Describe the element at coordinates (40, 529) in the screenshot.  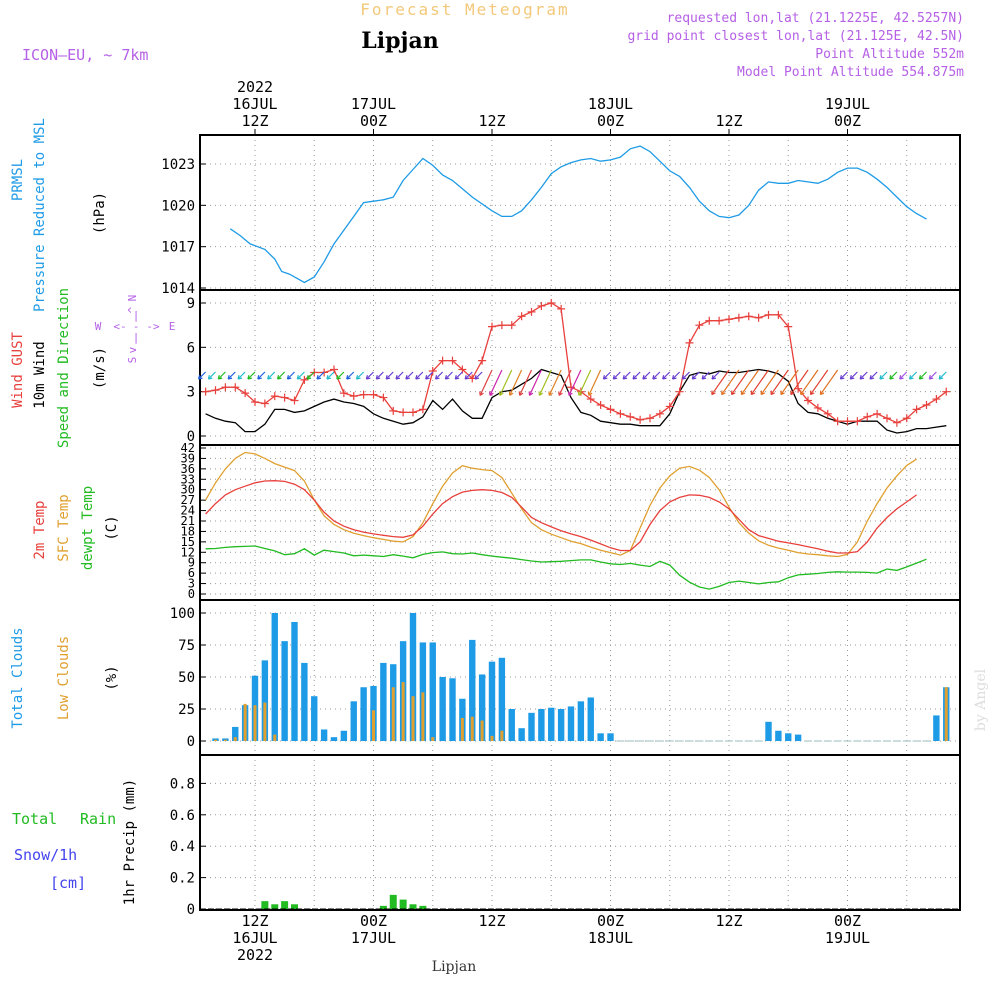
I see `temp-2m-label: 2m Temp` at that location.